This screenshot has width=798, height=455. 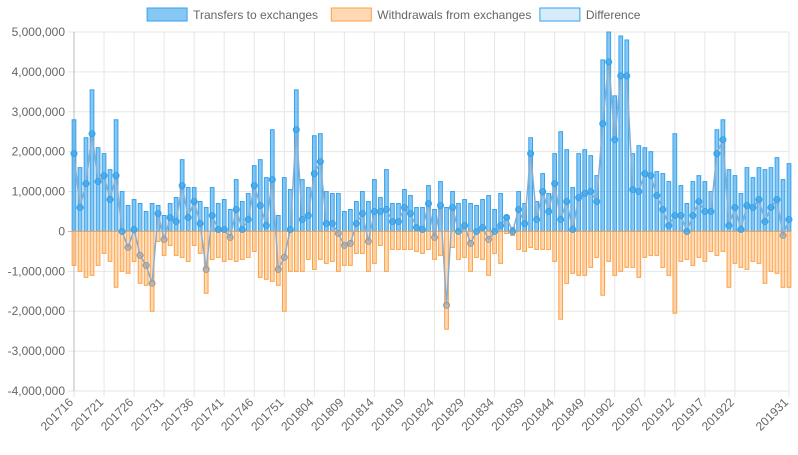 What do you see at coordinates (37, 391) in the screenshot?
I see `y-tick-label: -4,000,000` at bounding box center [37, 391].